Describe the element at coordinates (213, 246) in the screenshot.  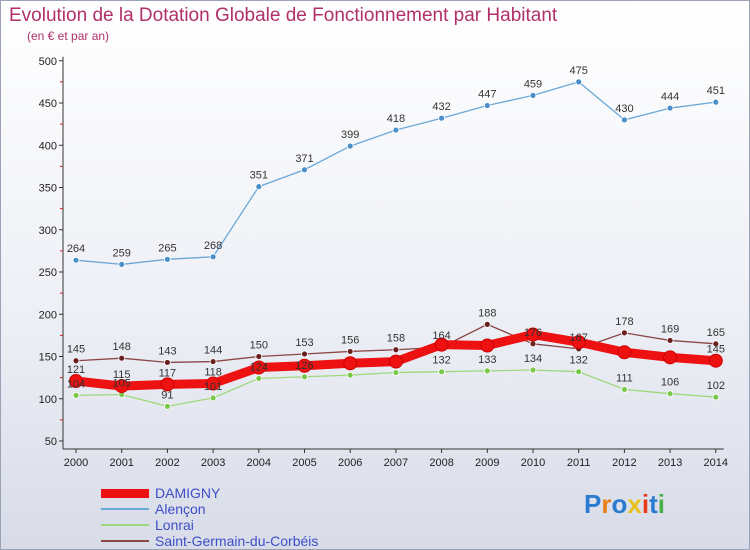
I see `data-label: 268` at that location.